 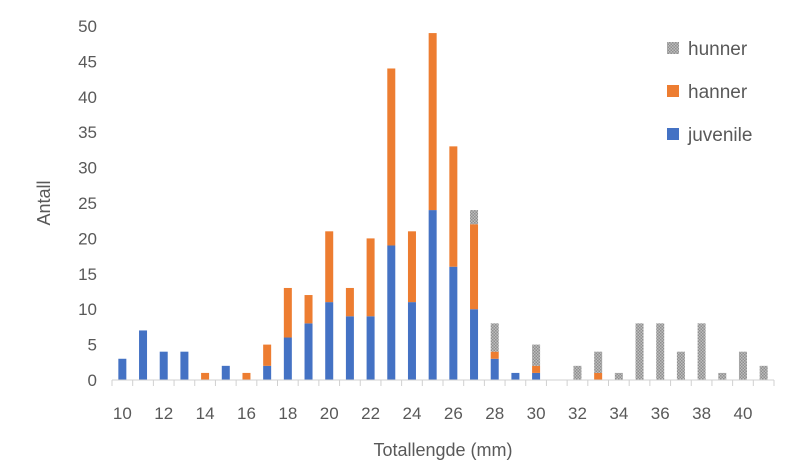 What do you see at coordinates (743, 413) in the screenshot?
I see `x-tick-label-40: 40` at bounding box center [743, 413].